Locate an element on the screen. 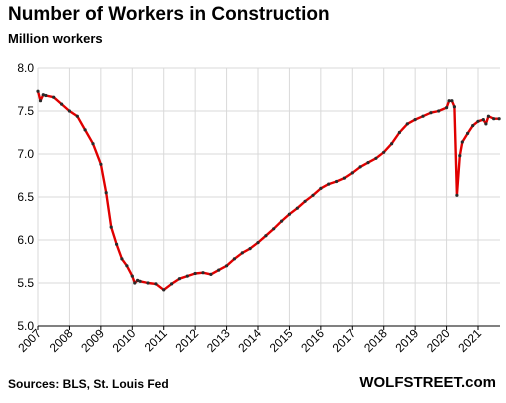 The width and height of the screenshot is (506, 403). x-tick-label: 2017 is located at coordinates (344, 340).